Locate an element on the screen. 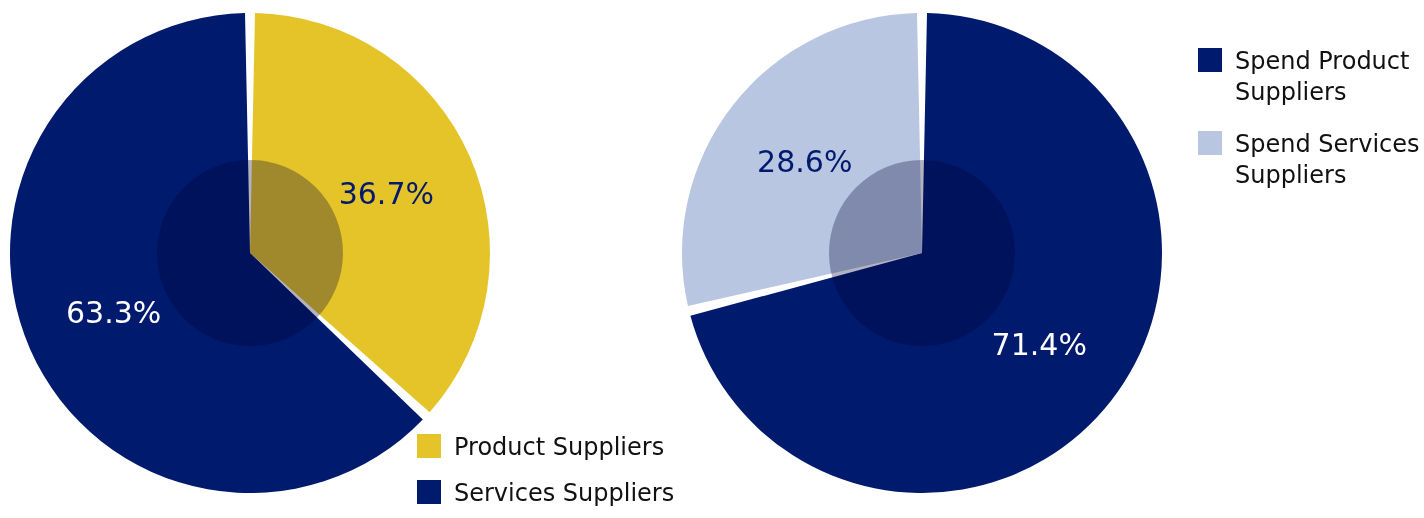 The height and width of the screenshot is (518, 1424). data-label: 63.3% is located at coordinates (114, 313).